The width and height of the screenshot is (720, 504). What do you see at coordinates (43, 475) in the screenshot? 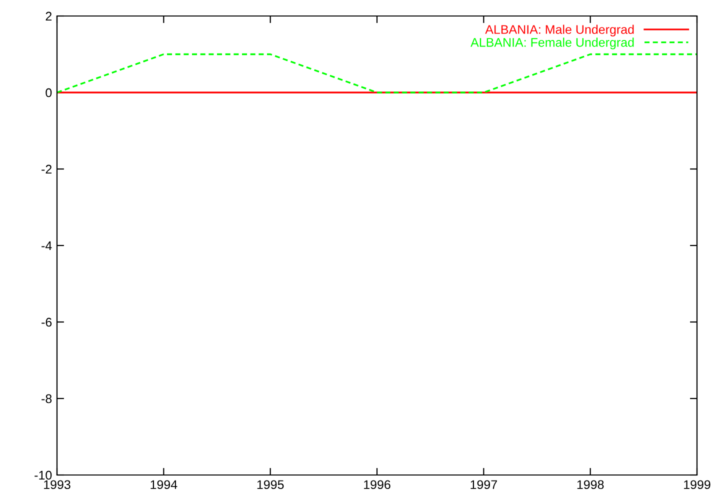
I see `y-tick-label: -10` at bounding box center [43, 475].